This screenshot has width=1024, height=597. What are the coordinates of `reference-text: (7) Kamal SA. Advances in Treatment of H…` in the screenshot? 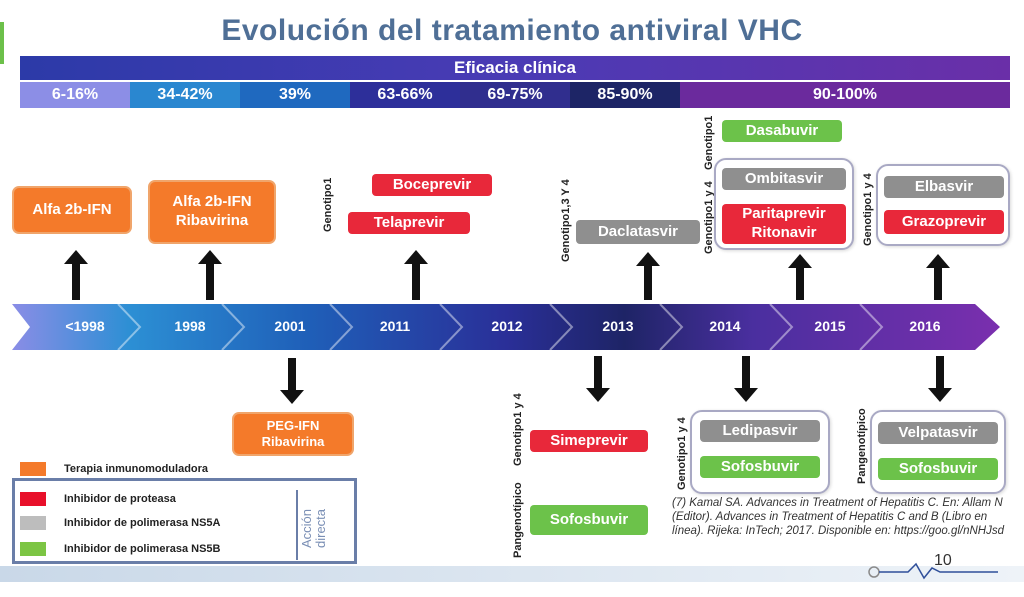 It's located at (838, 517).